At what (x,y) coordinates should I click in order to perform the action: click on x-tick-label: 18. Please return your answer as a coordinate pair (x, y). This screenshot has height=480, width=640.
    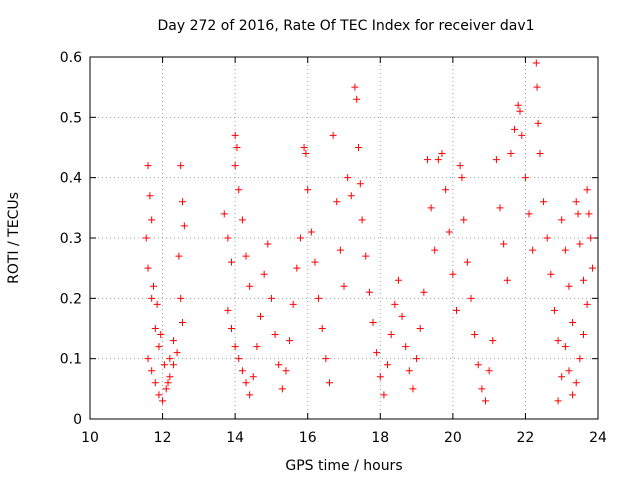
    Looking at the image, I should click on (380, 438).